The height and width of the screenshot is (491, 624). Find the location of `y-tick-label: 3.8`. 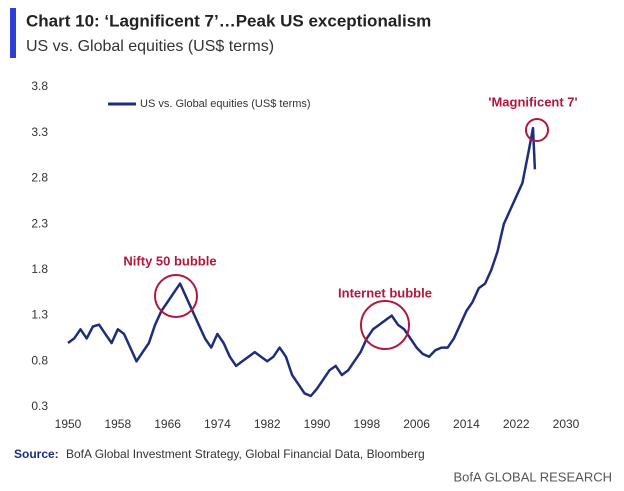

y-tick-label: 3.8 is located at coordinates (39, 86).